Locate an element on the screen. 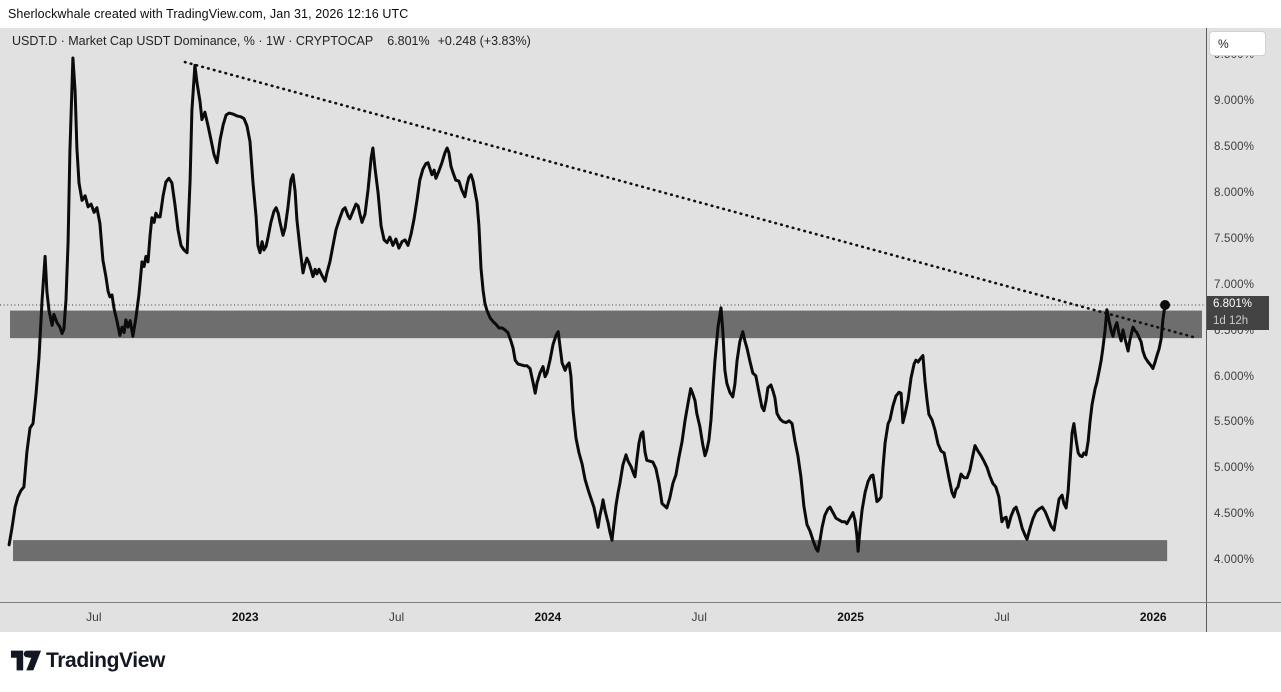  percent-scale-label: % is located at coordinates (1223, 43).